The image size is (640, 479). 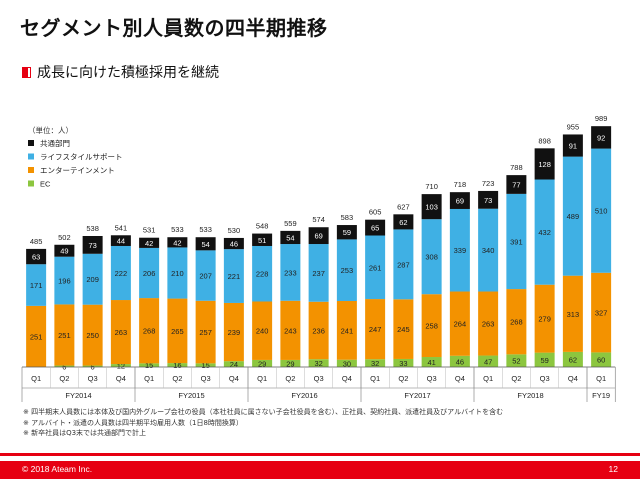 What do you see at coordinates (544, 232) in the screenshot?
I see `data-label: 432` at bounding box center [544, 232].